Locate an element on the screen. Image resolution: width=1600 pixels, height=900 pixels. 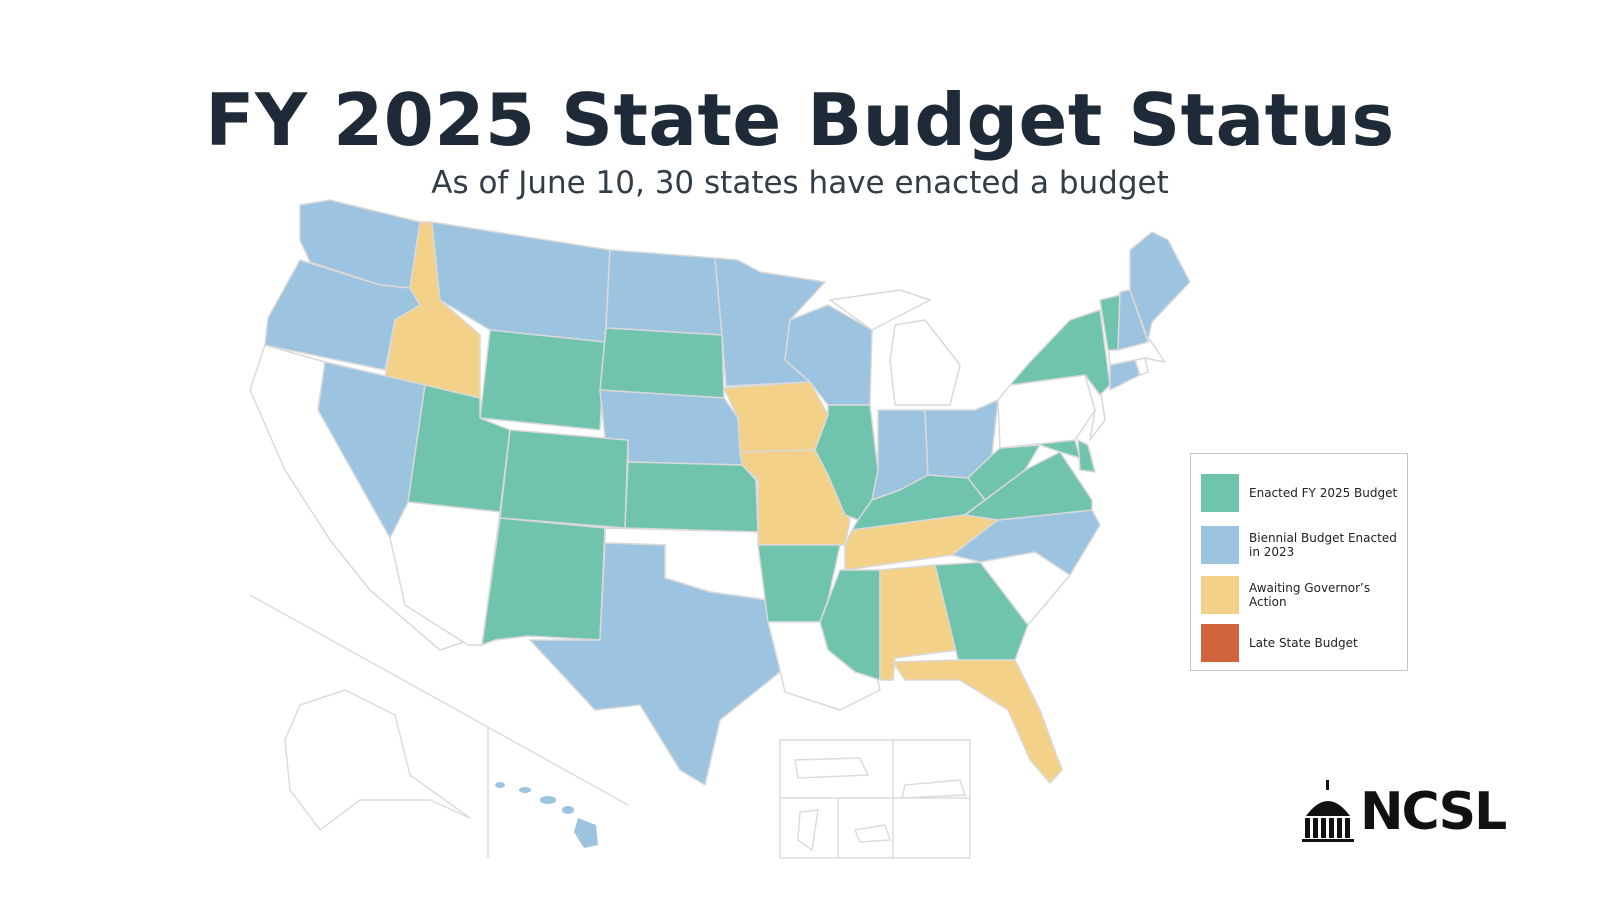
state-ga is located at coordinates (981, 611).